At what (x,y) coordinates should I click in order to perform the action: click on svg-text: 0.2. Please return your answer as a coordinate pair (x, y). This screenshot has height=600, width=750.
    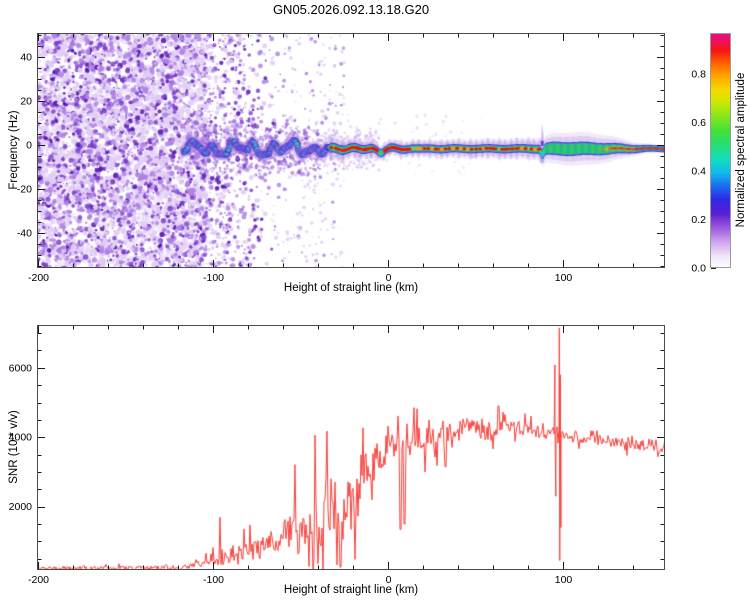
    Looking at the image, I should click on (698, 220).